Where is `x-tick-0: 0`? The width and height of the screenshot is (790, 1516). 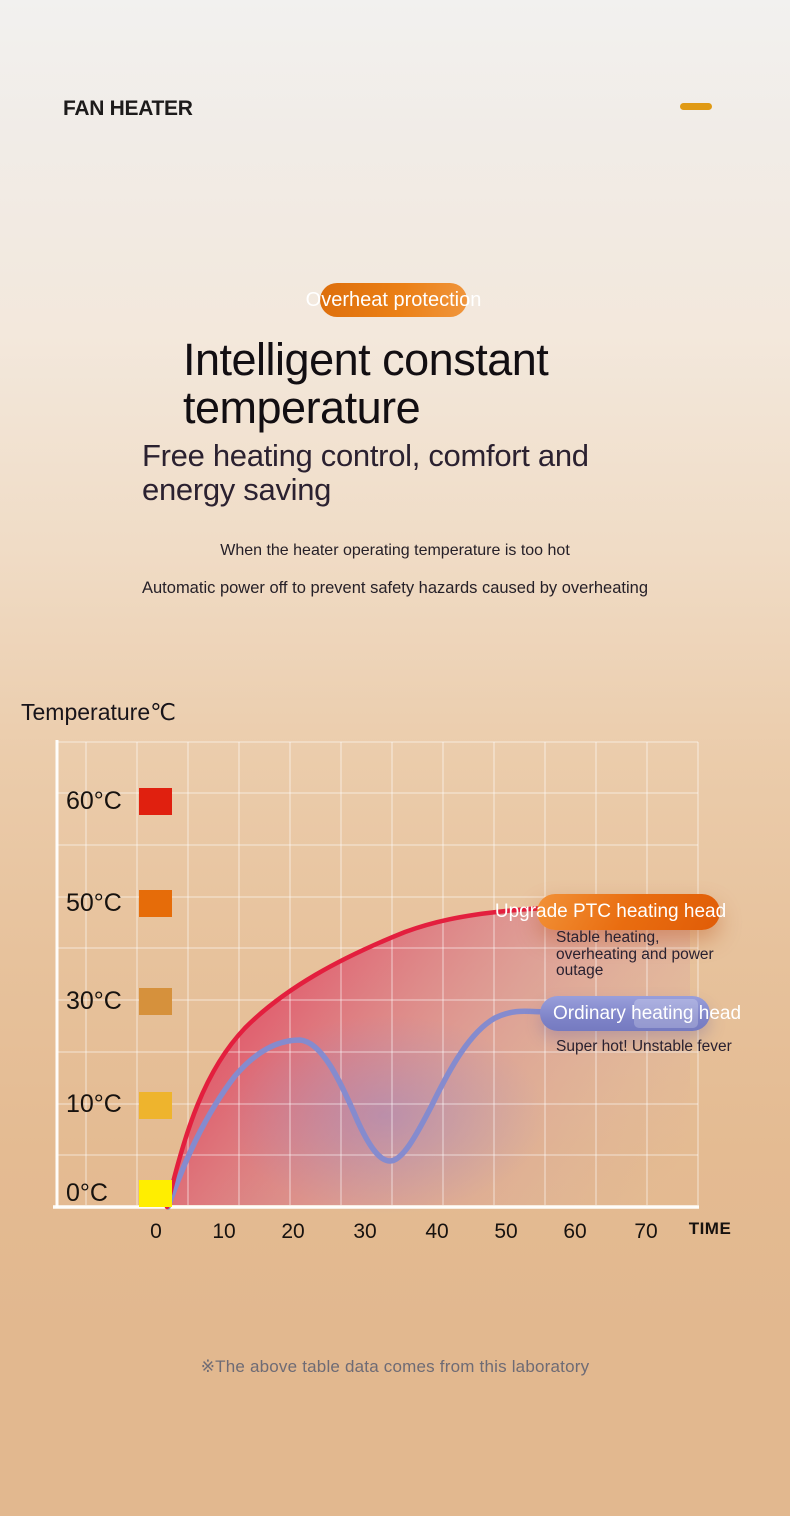 x-tick-0: 0 is located at coordinates (156, 1231).